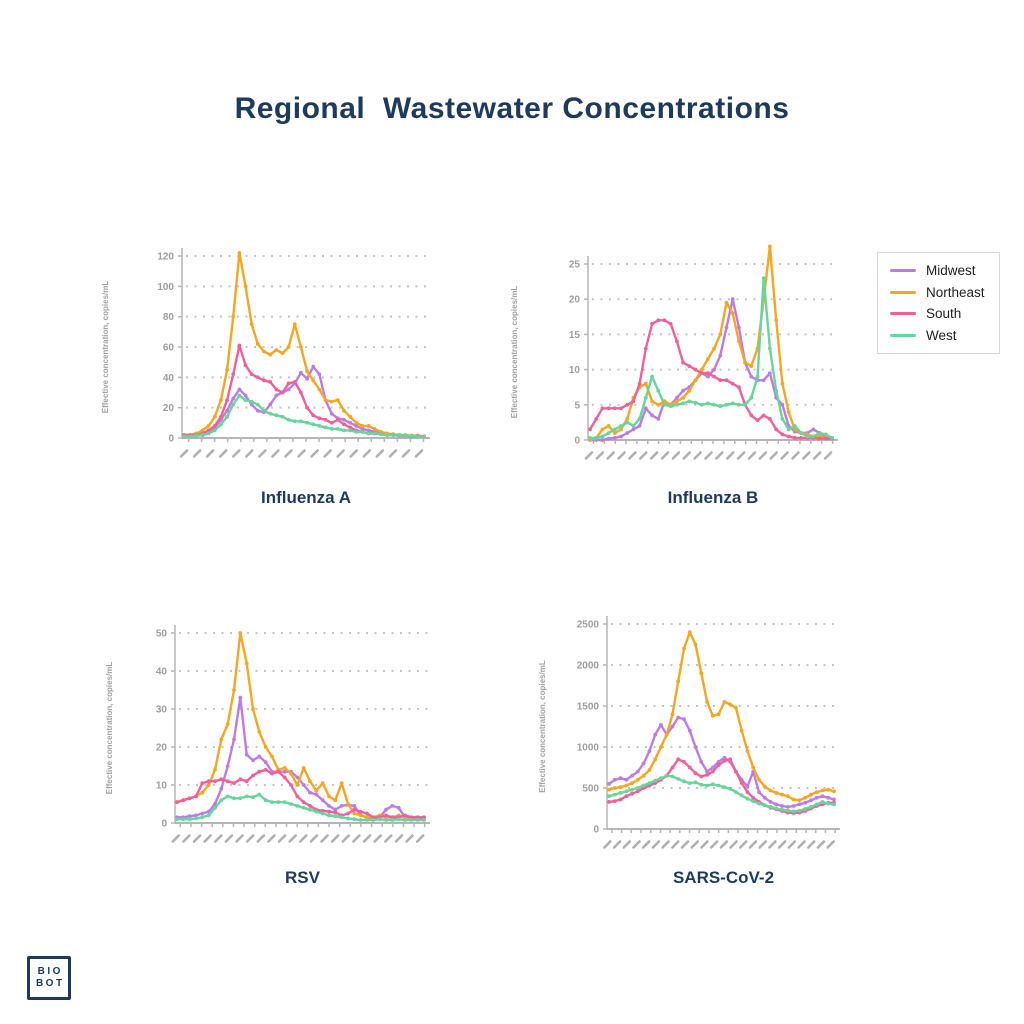 The height and width of the screenshot is (1024, 1024). Describe the element at coordinates (723, 877) in the screenshot. I see `chart-title-sars-cov-2: SARS-CoV-2` at that location.